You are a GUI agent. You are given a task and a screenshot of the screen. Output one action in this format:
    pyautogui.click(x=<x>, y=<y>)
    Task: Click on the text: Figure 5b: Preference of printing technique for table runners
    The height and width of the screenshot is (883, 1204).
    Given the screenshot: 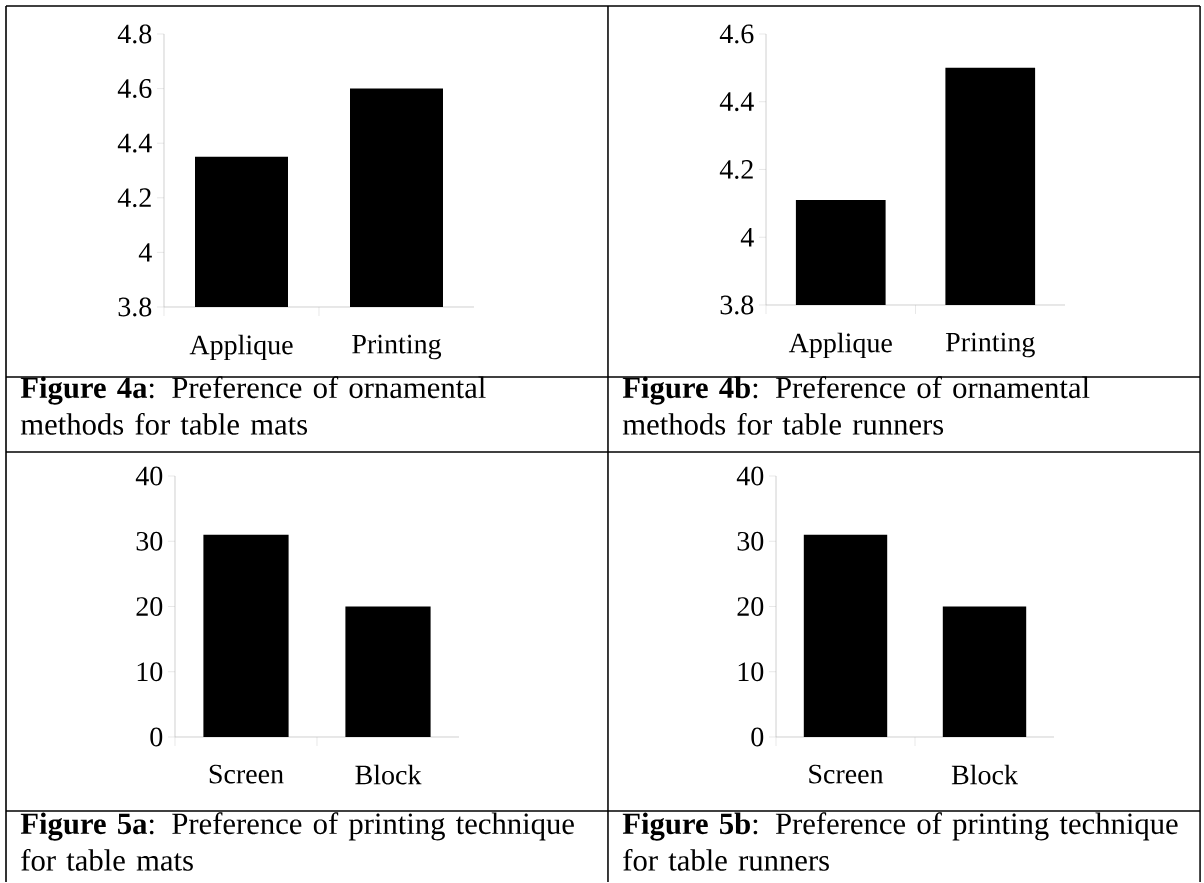 What is the action you would take?
    pyautogui.click(x=900, y=841)
    